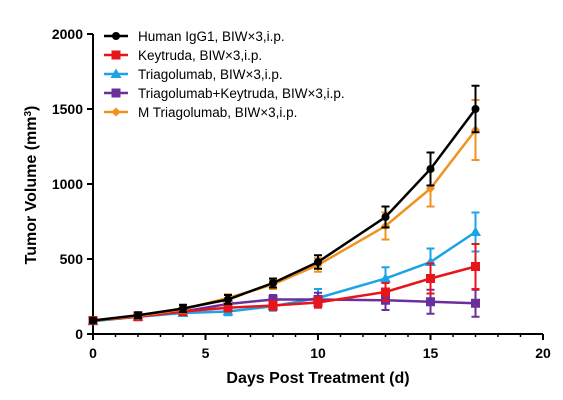 Image resolution: width=563 pixels, height=400 pixels. I want to click on x-tick-label: 5, so click(206, 353).